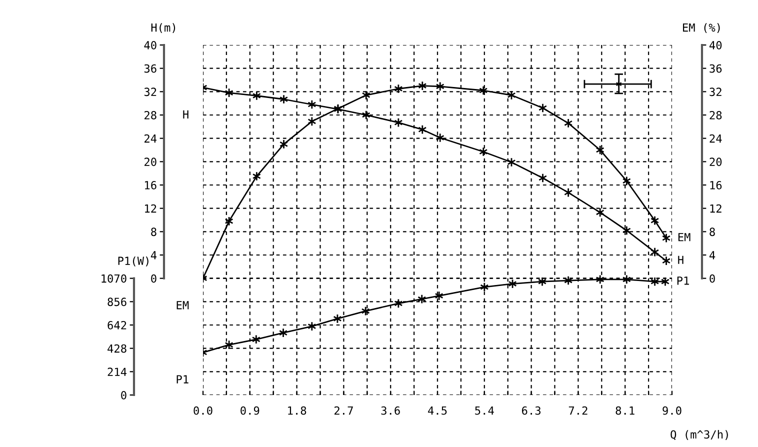 The image size is (758, 447). Describe the element at coordinates (716, 208) in the screenshot. I see `y2-tick-label: 12` at that location.